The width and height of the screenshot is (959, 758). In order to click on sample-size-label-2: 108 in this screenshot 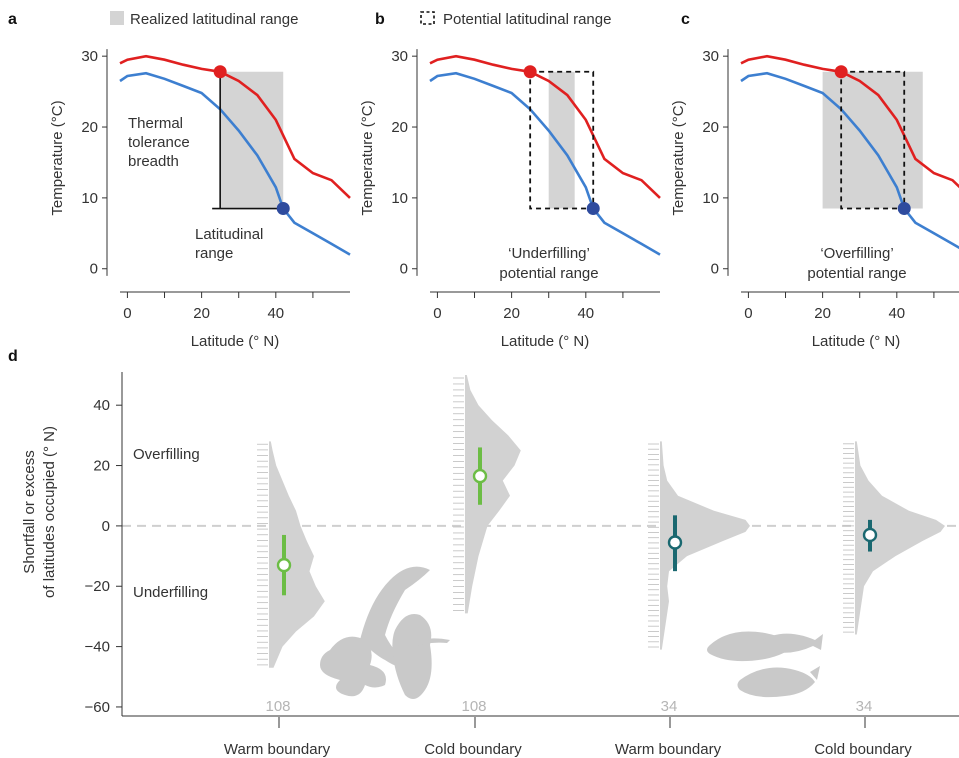, I will do `click(473, 706)`.